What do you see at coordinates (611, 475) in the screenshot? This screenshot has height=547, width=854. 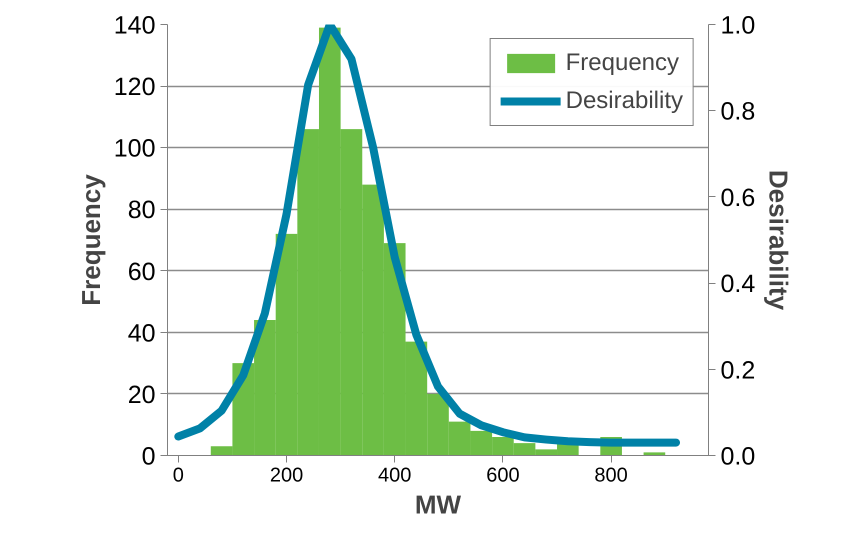 I see `x-tick-label: 800` at bounding box center [611, 475].